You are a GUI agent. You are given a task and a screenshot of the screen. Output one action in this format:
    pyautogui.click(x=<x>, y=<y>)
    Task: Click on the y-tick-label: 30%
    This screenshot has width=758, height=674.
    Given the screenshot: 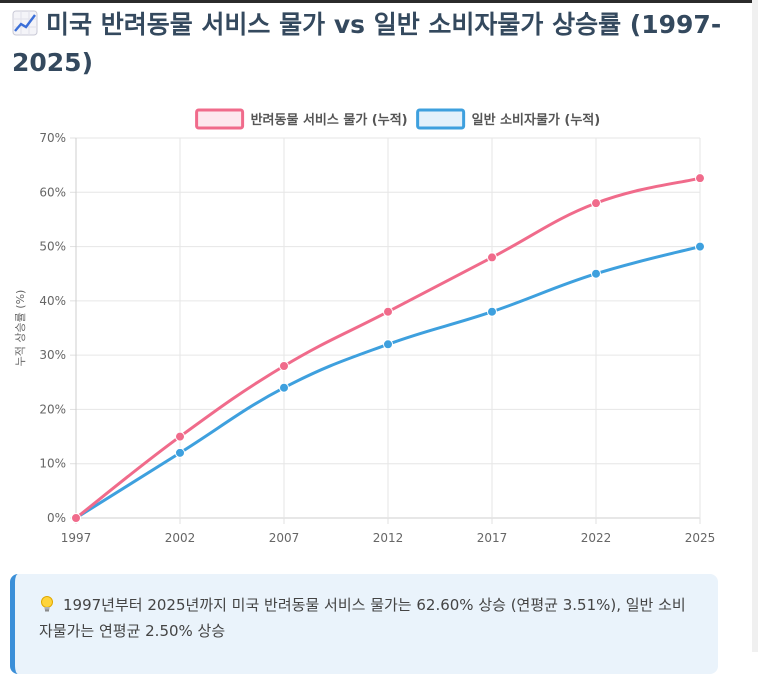 What is the action you would take?
    pyautogui.click(x=52, y=355)
    